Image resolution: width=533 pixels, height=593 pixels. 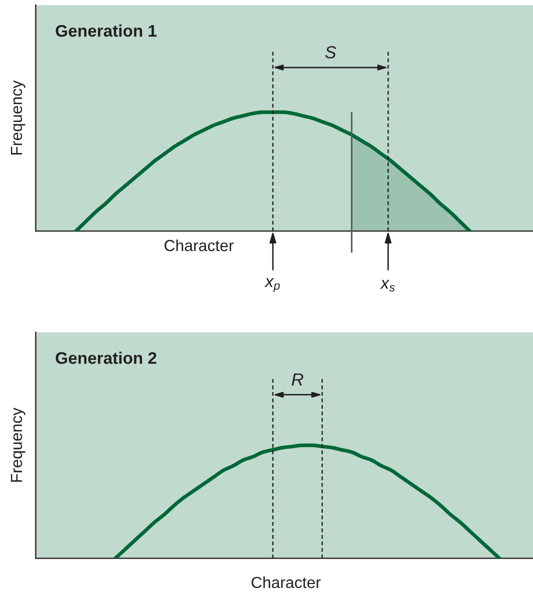 I want to click on chart-title: Generation 1, so click(x=106, y=30).